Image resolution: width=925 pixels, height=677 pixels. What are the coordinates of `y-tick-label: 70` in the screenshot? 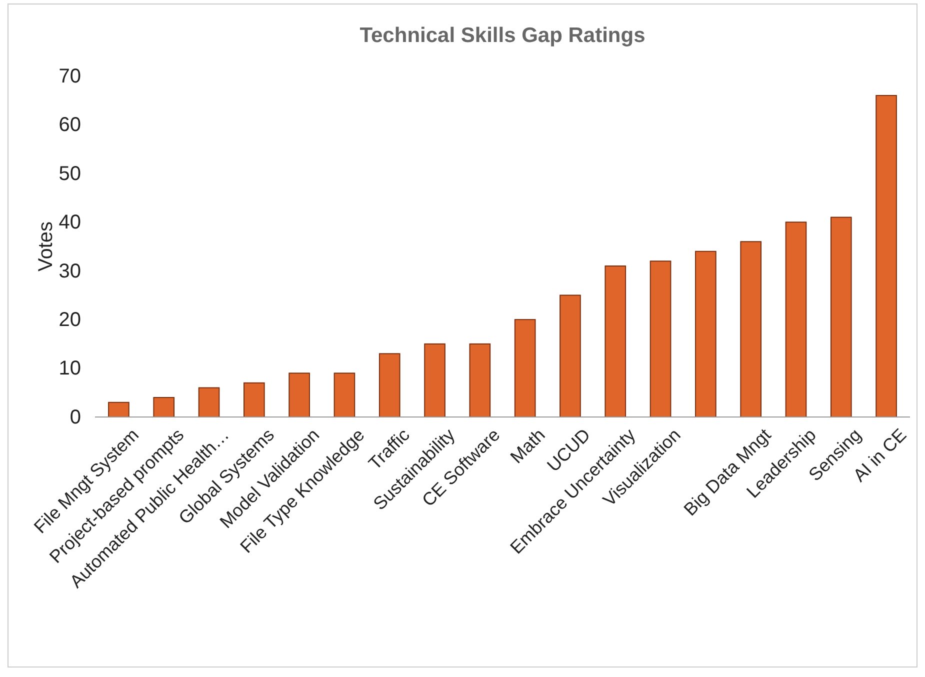 It's located at (69, 76).